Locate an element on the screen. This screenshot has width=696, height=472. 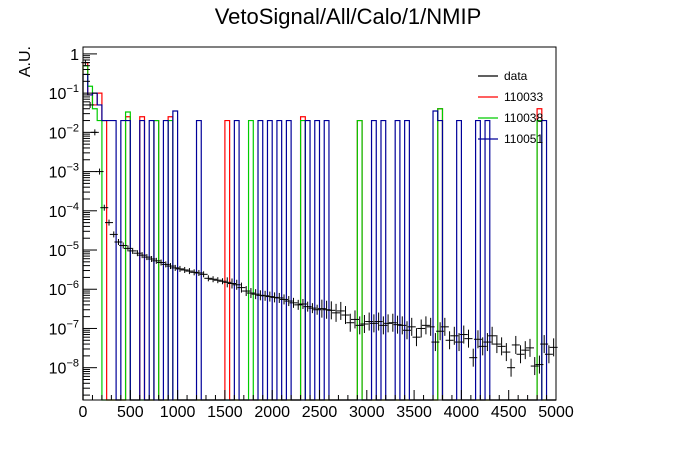
legend-entry-data: data is located at coordinates (503, 76).